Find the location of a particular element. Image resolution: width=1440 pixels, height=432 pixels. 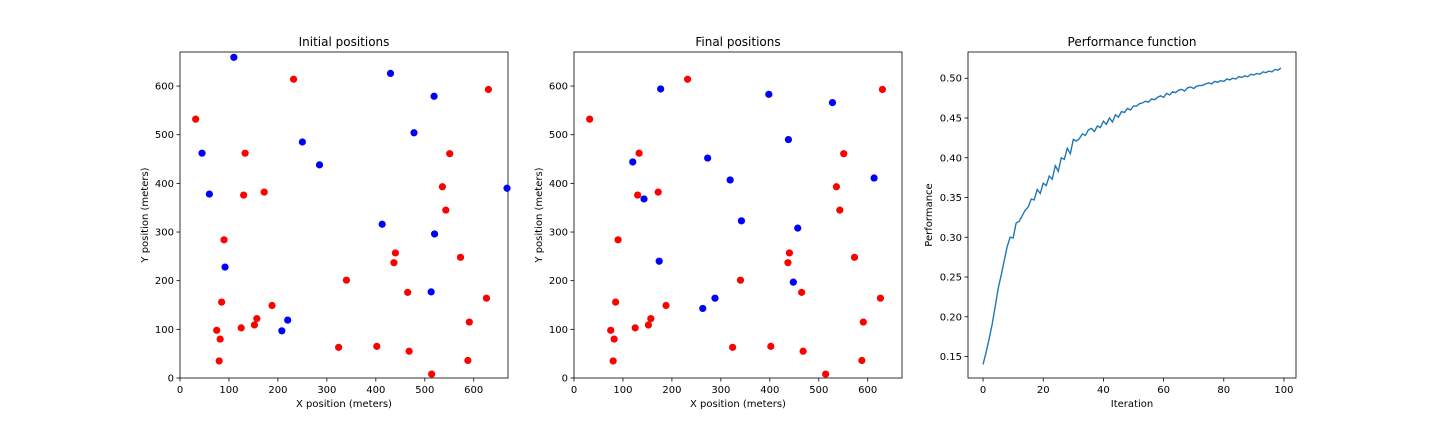

y-axis-label: Performance is located at coordinates (929, 214).